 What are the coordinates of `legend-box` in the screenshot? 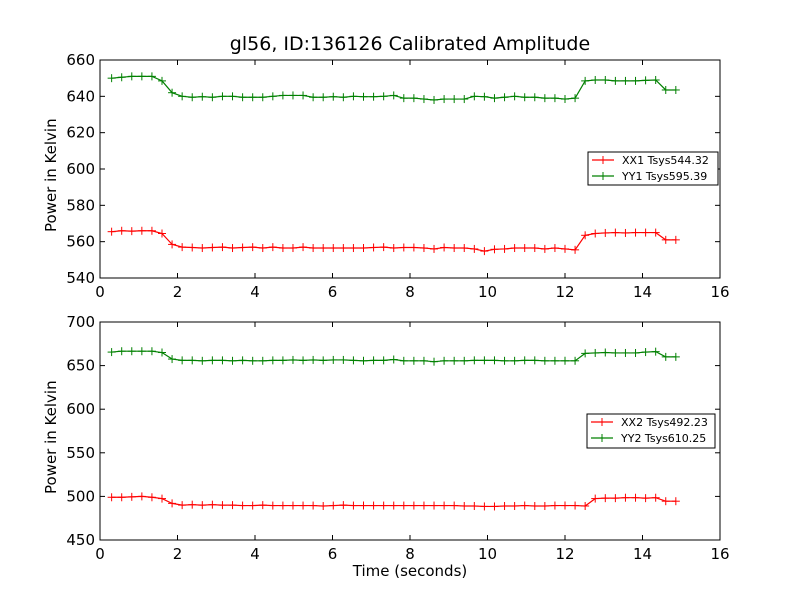 It's located at (653, 168).